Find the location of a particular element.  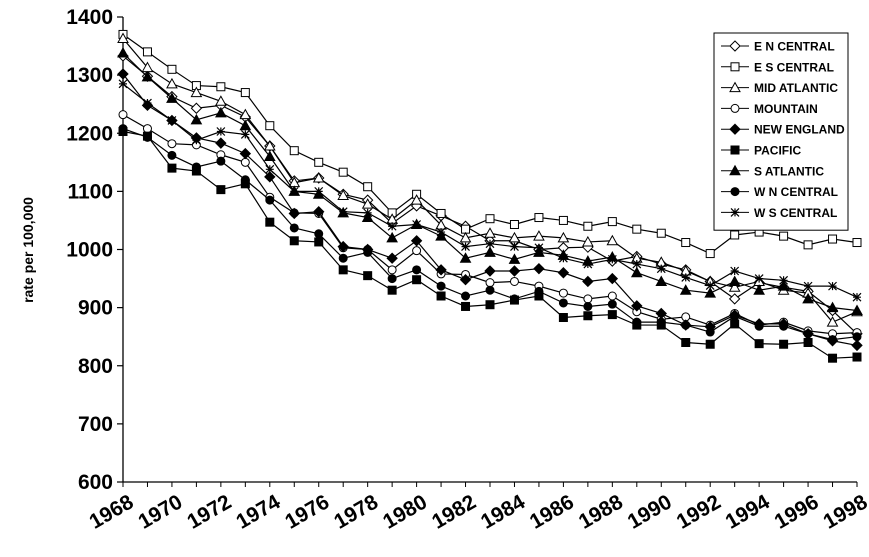

legend-item-w-s-central: W S CENTRAL is located at coordinates (779, 213).